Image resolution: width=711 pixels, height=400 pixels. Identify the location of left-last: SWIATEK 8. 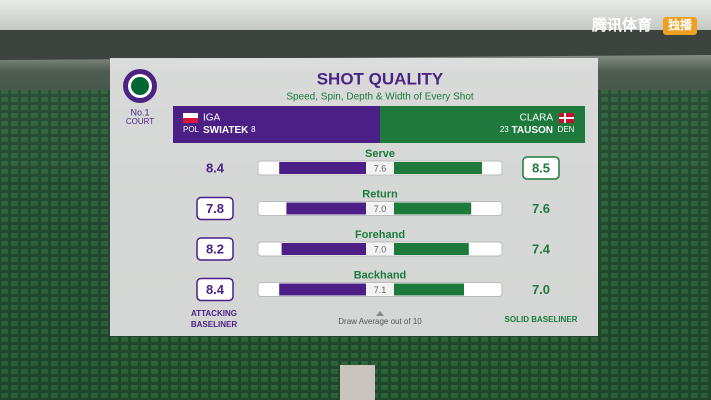
(229, 130).